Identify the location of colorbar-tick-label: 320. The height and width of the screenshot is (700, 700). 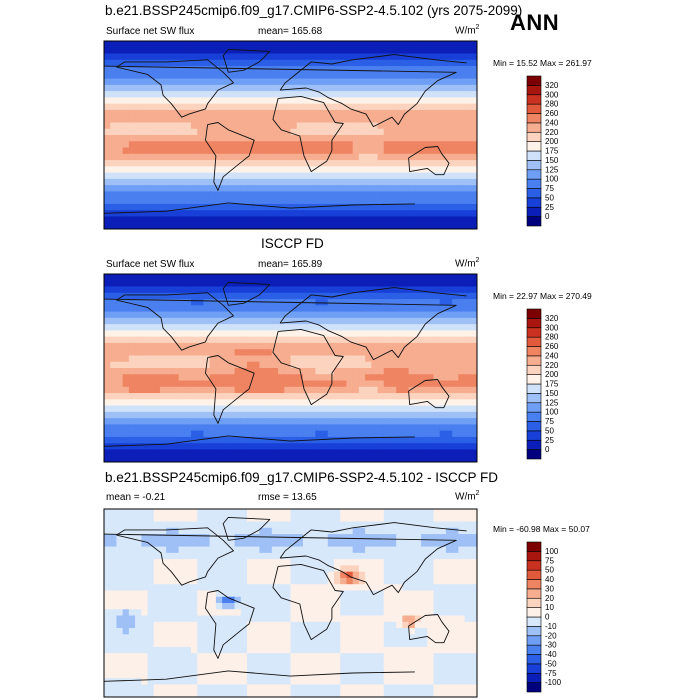
(552, 318).